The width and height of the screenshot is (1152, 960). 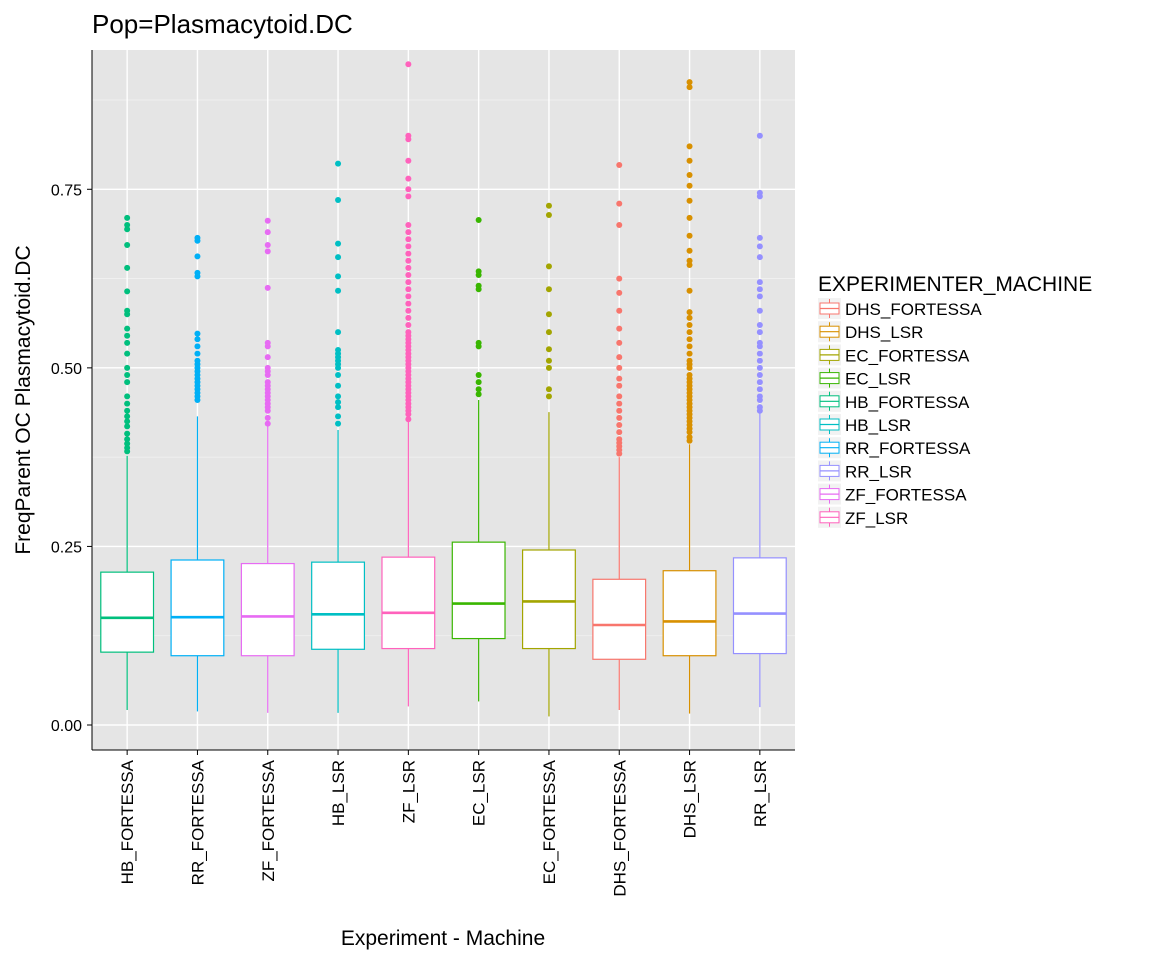 I want to click on x-tick-label: DHS_LSR, so click(x=690, y=799).